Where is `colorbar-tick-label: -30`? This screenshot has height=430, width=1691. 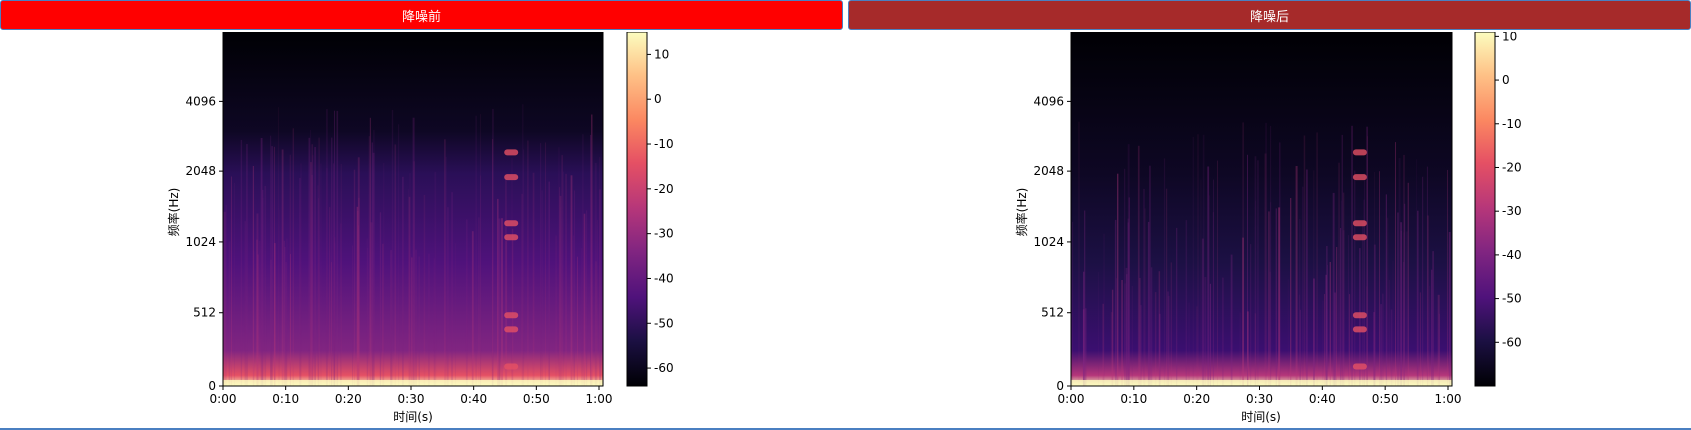 colorbar-tick-label: -30 is located at coordinates (1512, 211).